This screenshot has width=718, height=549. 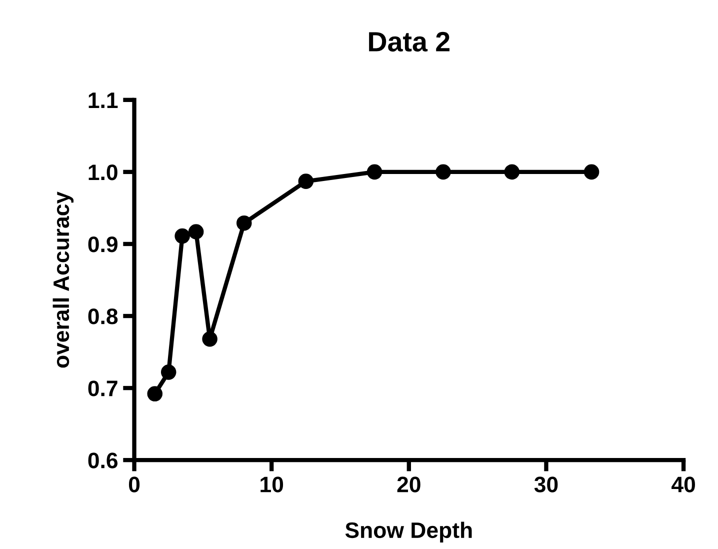 What do you see at coordinates (408, 484) in the screenshot?
I see `x-tick-label: 20` at bounding box center [408, 484].